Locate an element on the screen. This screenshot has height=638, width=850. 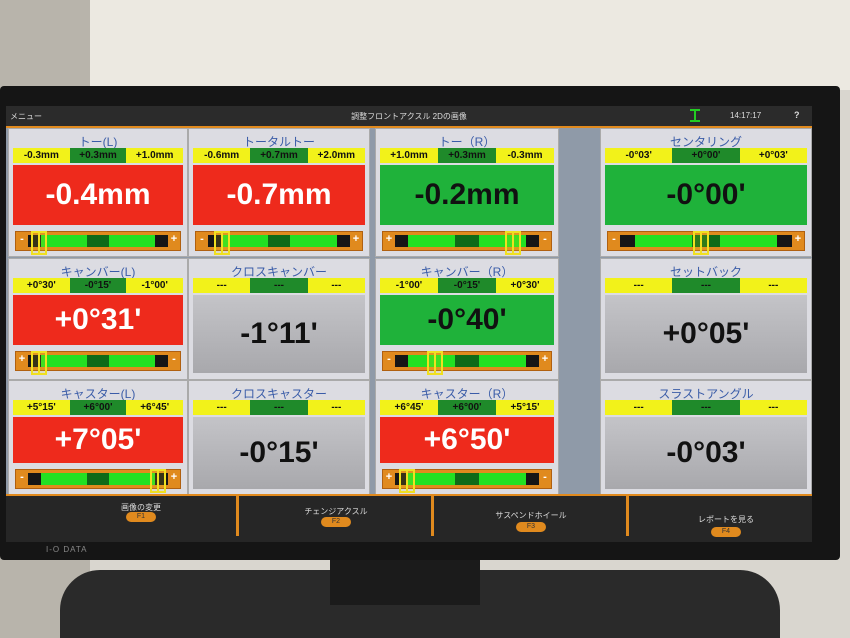
range-max: +1.0mm is located at coordinates (155, 155).